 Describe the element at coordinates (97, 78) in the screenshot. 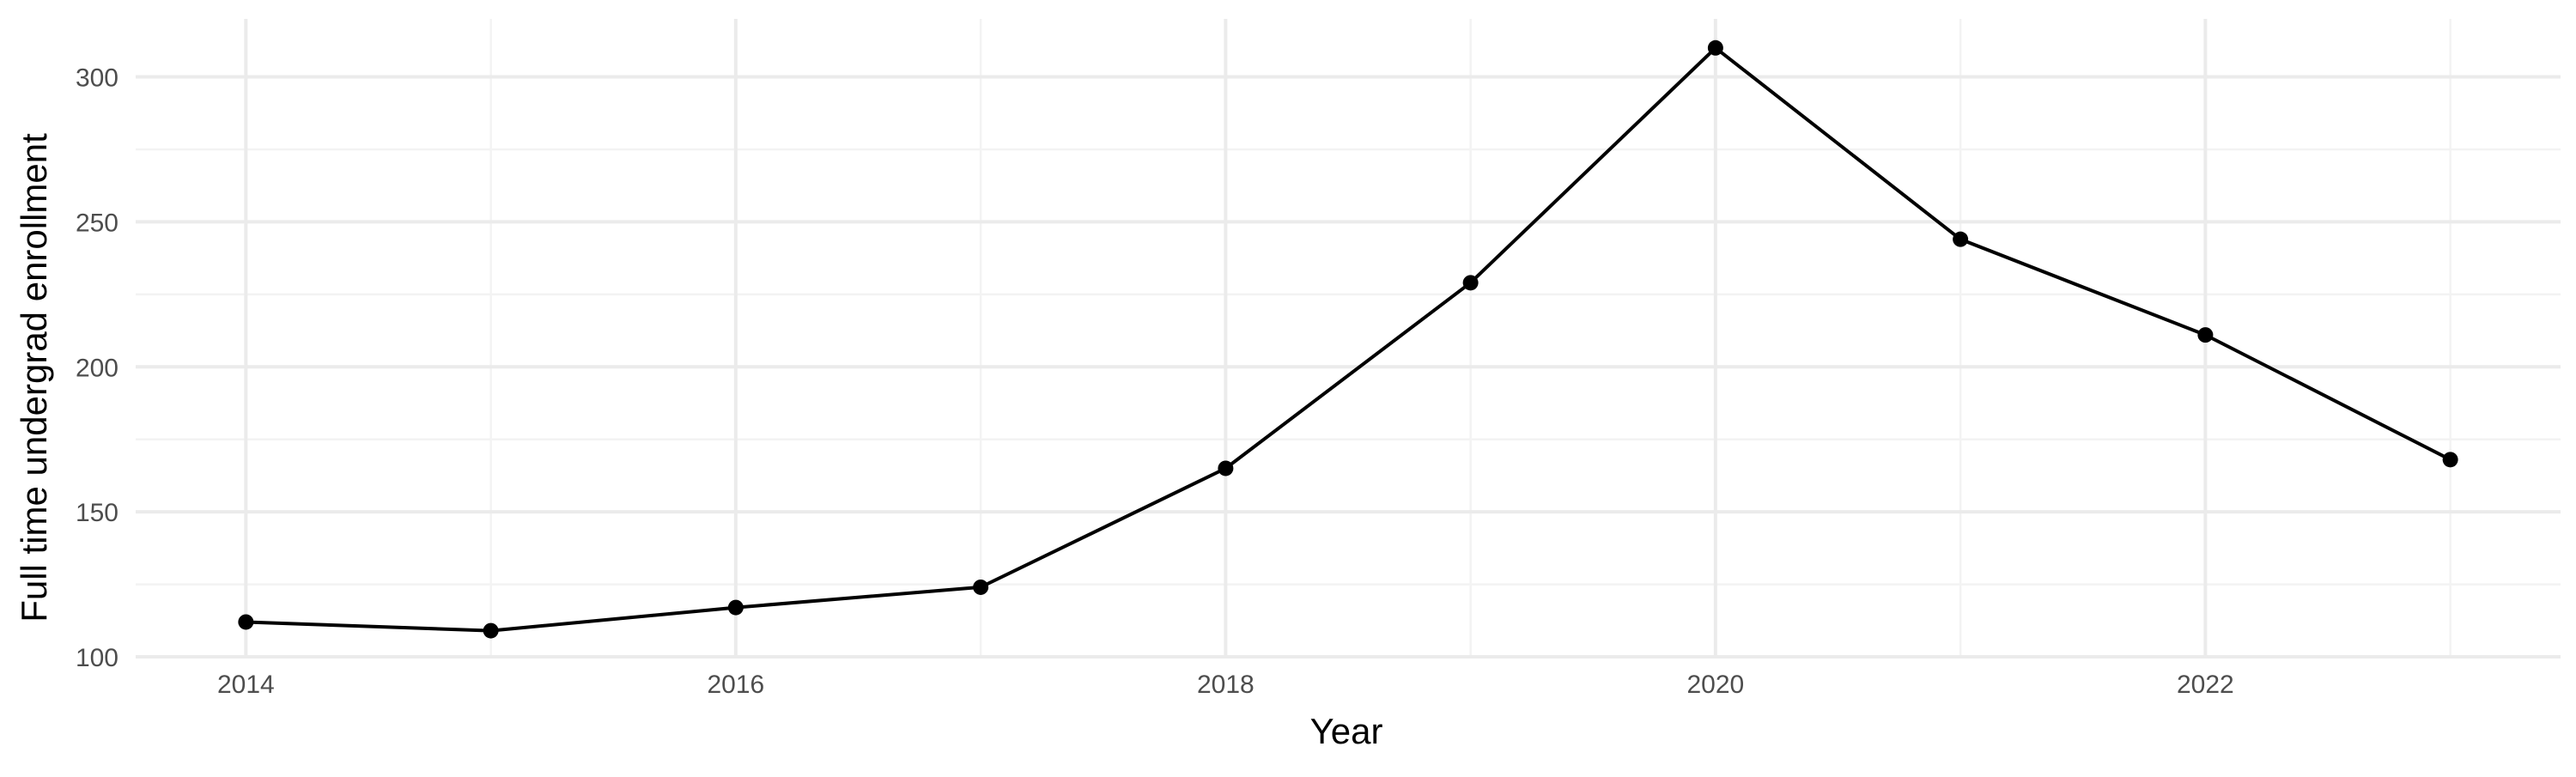

I see `y-tick-label: 300` at that location.